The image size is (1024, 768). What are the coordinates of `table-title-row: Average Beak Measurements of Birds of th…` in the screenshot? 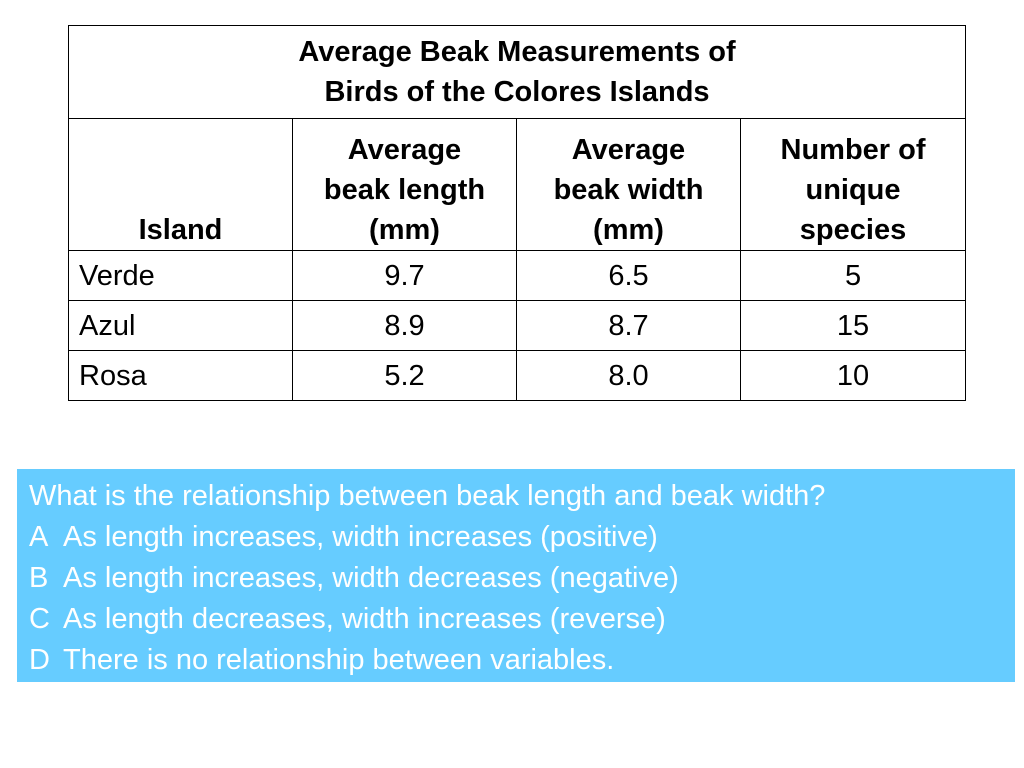 It's located at (517, 72).